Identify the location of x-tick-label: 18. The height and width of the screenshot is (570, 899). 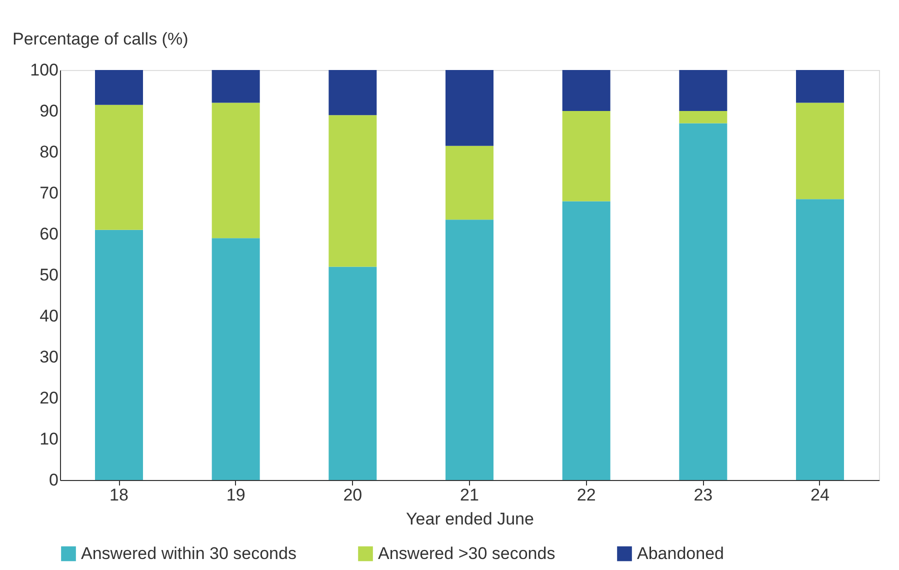
(119, 495).